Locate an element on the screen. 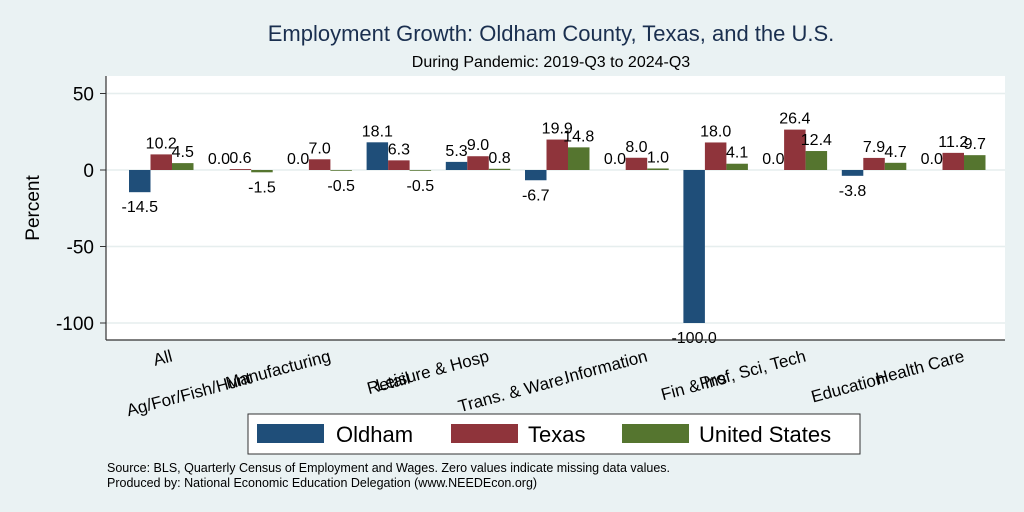 This screenshot has height=512, width=1024. data-label: 11.2 is located at coordinates (953, 142).